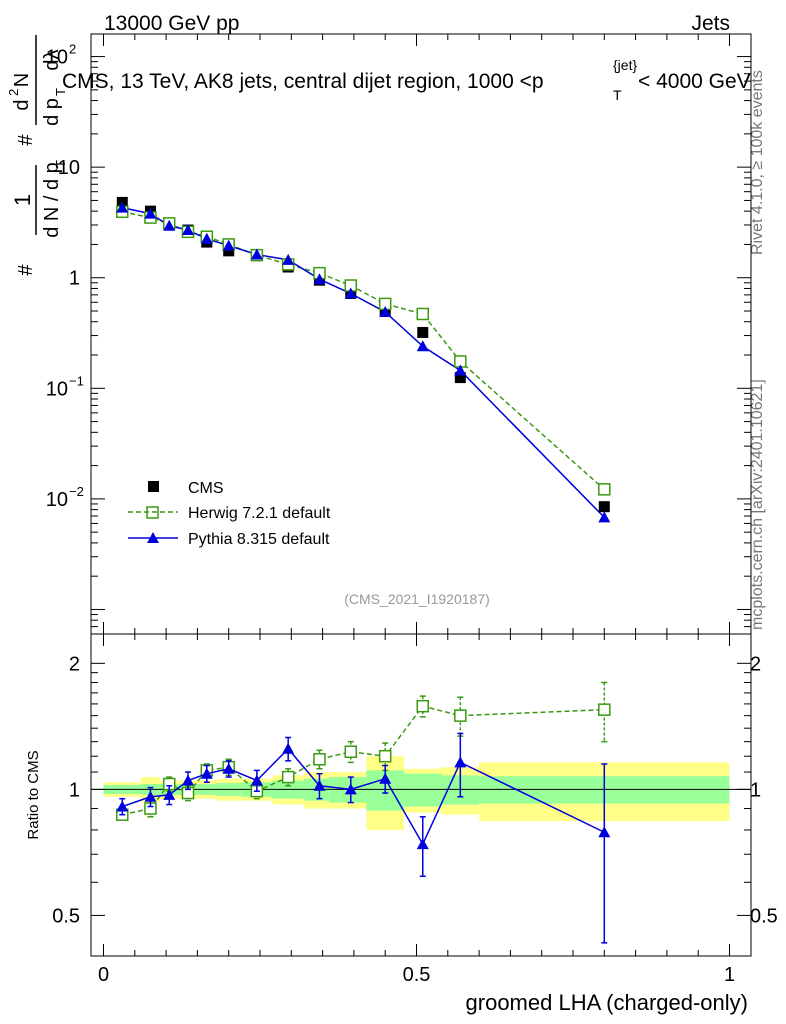 The image size is (786, 1024). What do you see at coordinates (22, 104) in the screenshot?
I see `svg-text: d` at bounding box center [22, 104].